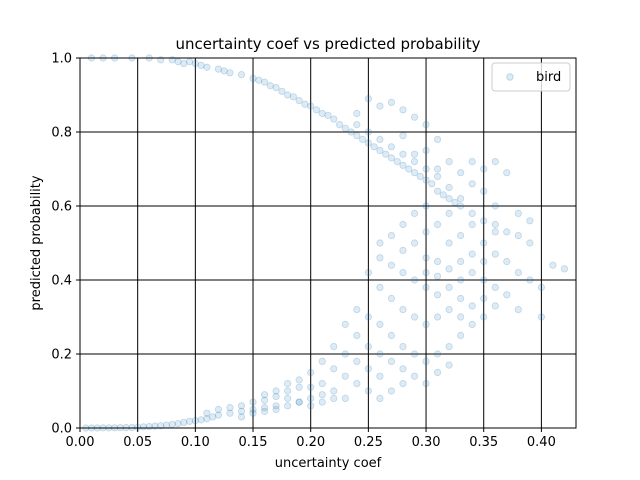 Image resolution: width=640 pixels, height=480 pixels. What do you see at coordinates (483, 442) in the screenshot?
I see `x-tick-label: 0.35` at bounding box center [483, 442].